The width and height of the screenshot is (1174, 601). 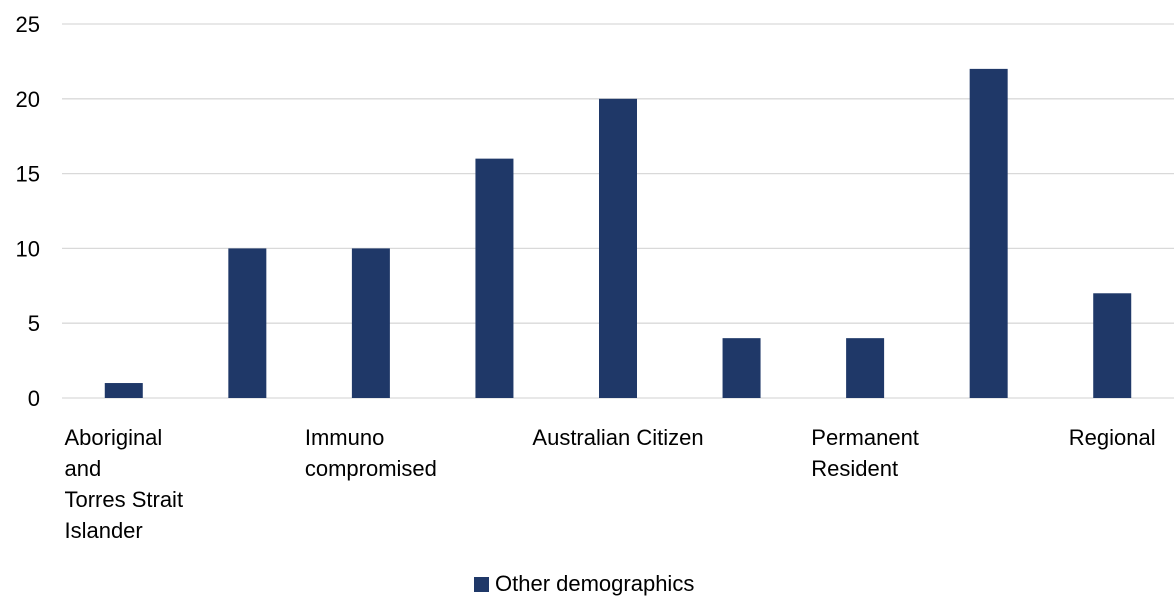 What do you see at coordinates (371, 468) in the screenshot?
I see `x-tick-label-line: compromised` at bounding box center [371, 468].